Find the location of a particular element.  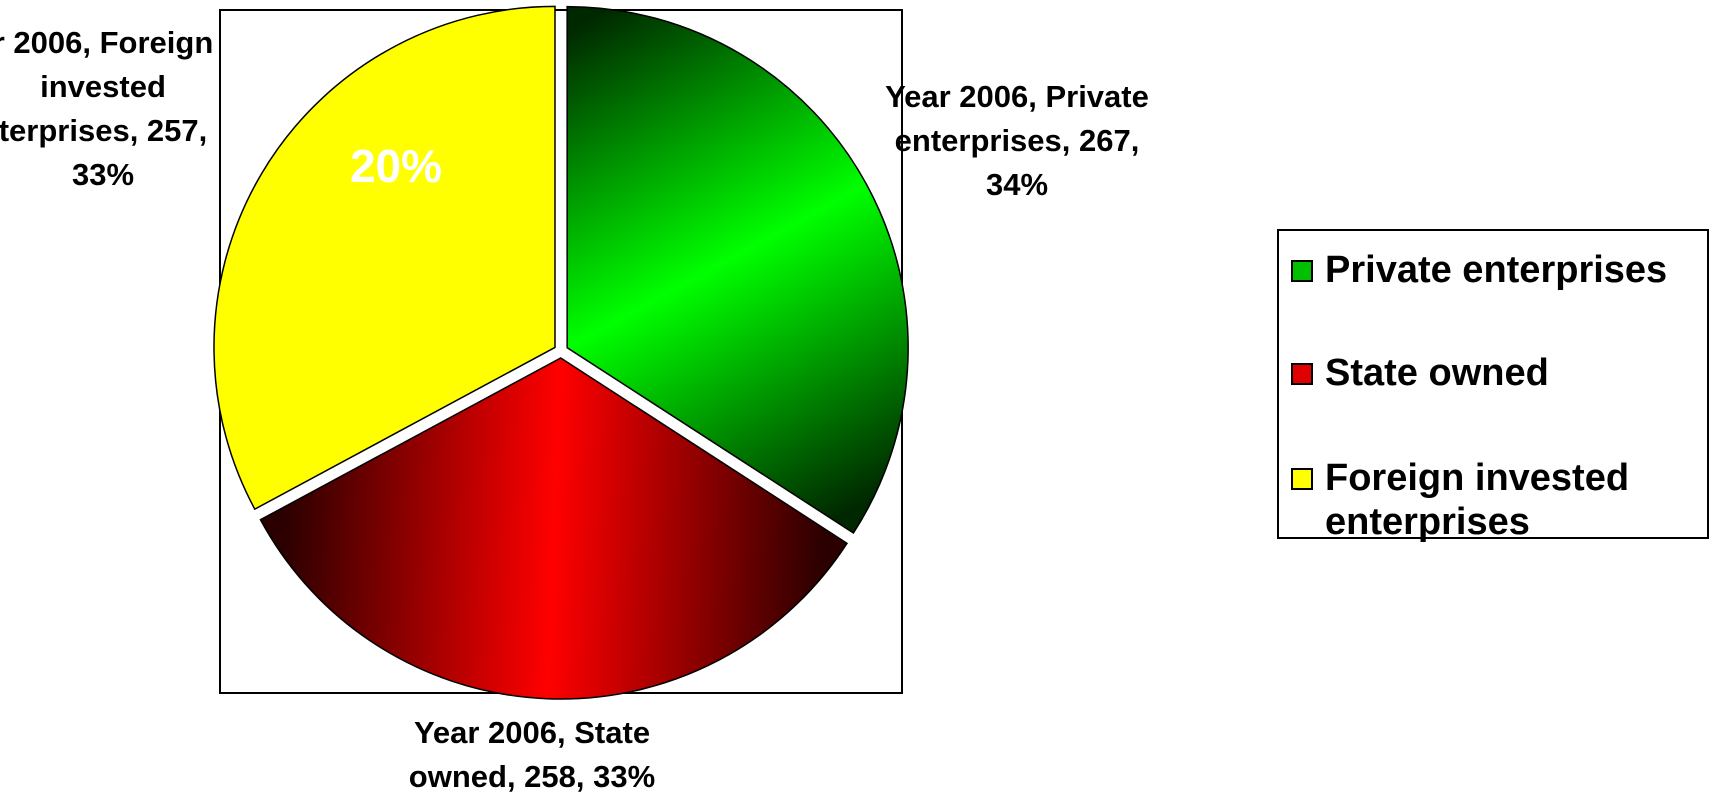

data-label-line: 33% is located at coordinates (103, 174).